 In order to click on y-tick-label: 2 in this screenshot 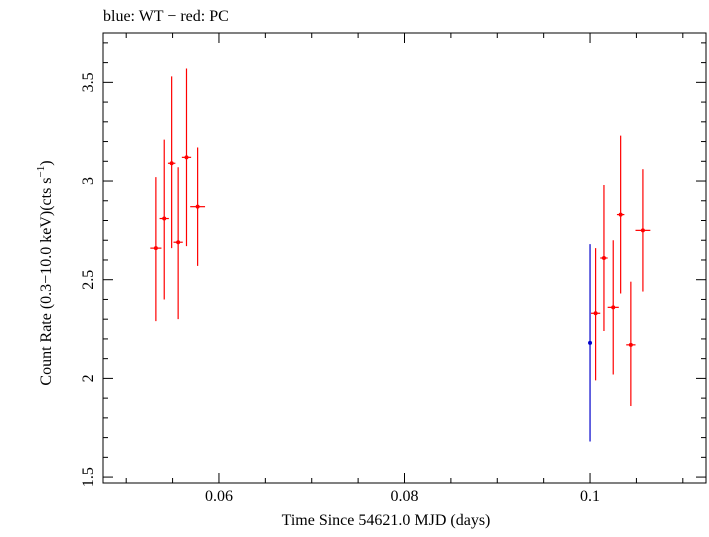, I will do `click(88, 378)`.